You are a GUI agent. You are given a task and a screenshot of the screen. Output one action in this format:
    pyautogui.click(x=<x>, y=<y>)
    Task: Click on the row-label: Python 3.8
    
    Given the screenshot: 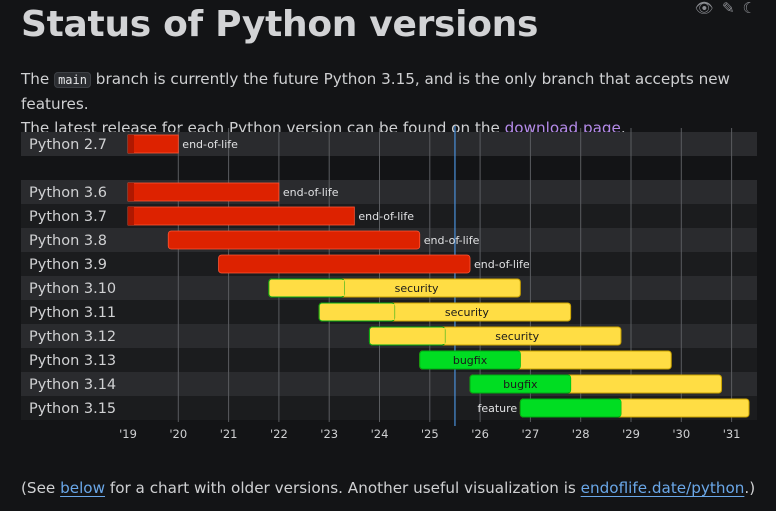 What is the action you would take?
    pyautogui.click(x=68, y=241)
    